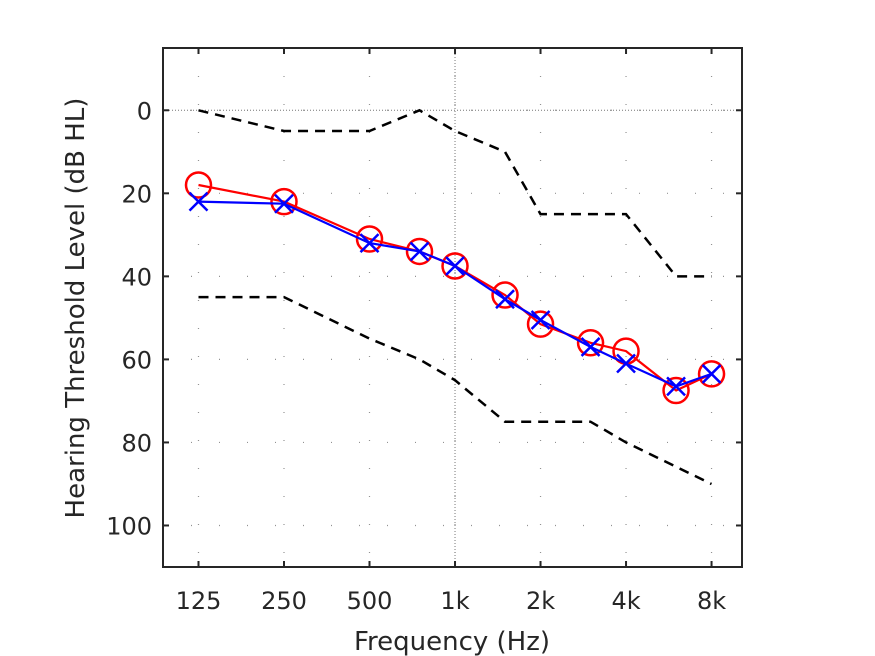 The image size is (875, 656). Describe the element at coordinates (452, 641) in the screenshot. I see `x-axis-title: Frequency (Hz)` at that location.